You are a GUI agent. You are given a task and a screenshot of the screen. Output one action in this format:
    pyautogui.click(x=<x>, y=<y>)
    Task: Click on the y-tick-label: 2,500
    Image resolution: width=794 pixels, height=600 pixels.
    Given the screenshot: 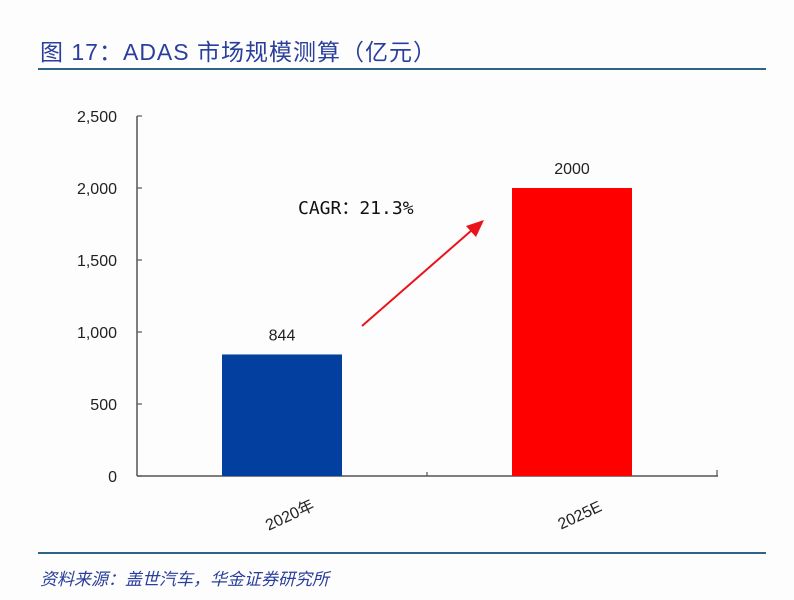 What is the action you would take?
    pyautogui.click(x=97, y=117)
    